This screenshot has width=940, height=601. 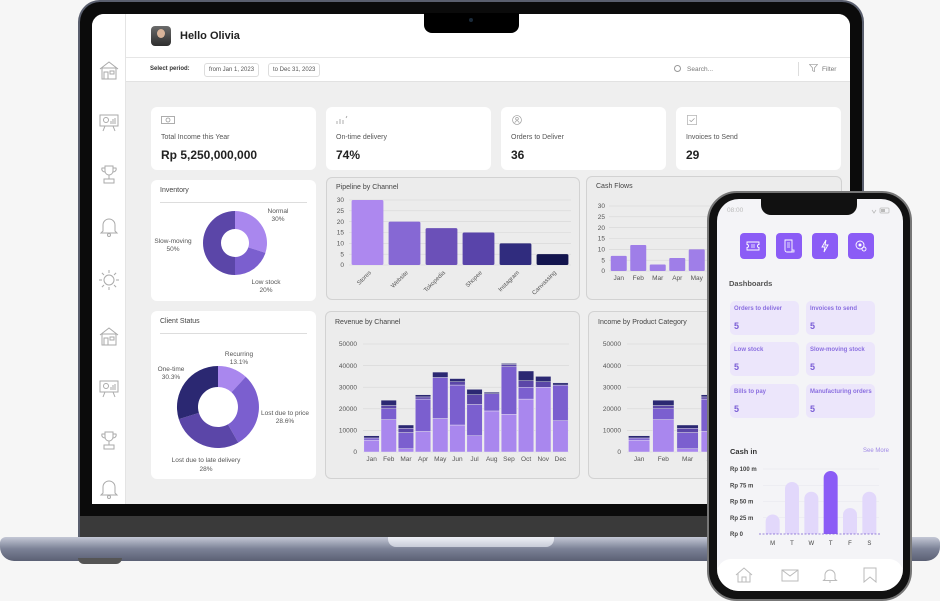 I want to click on lightning-button, so click(x=825, y=246).